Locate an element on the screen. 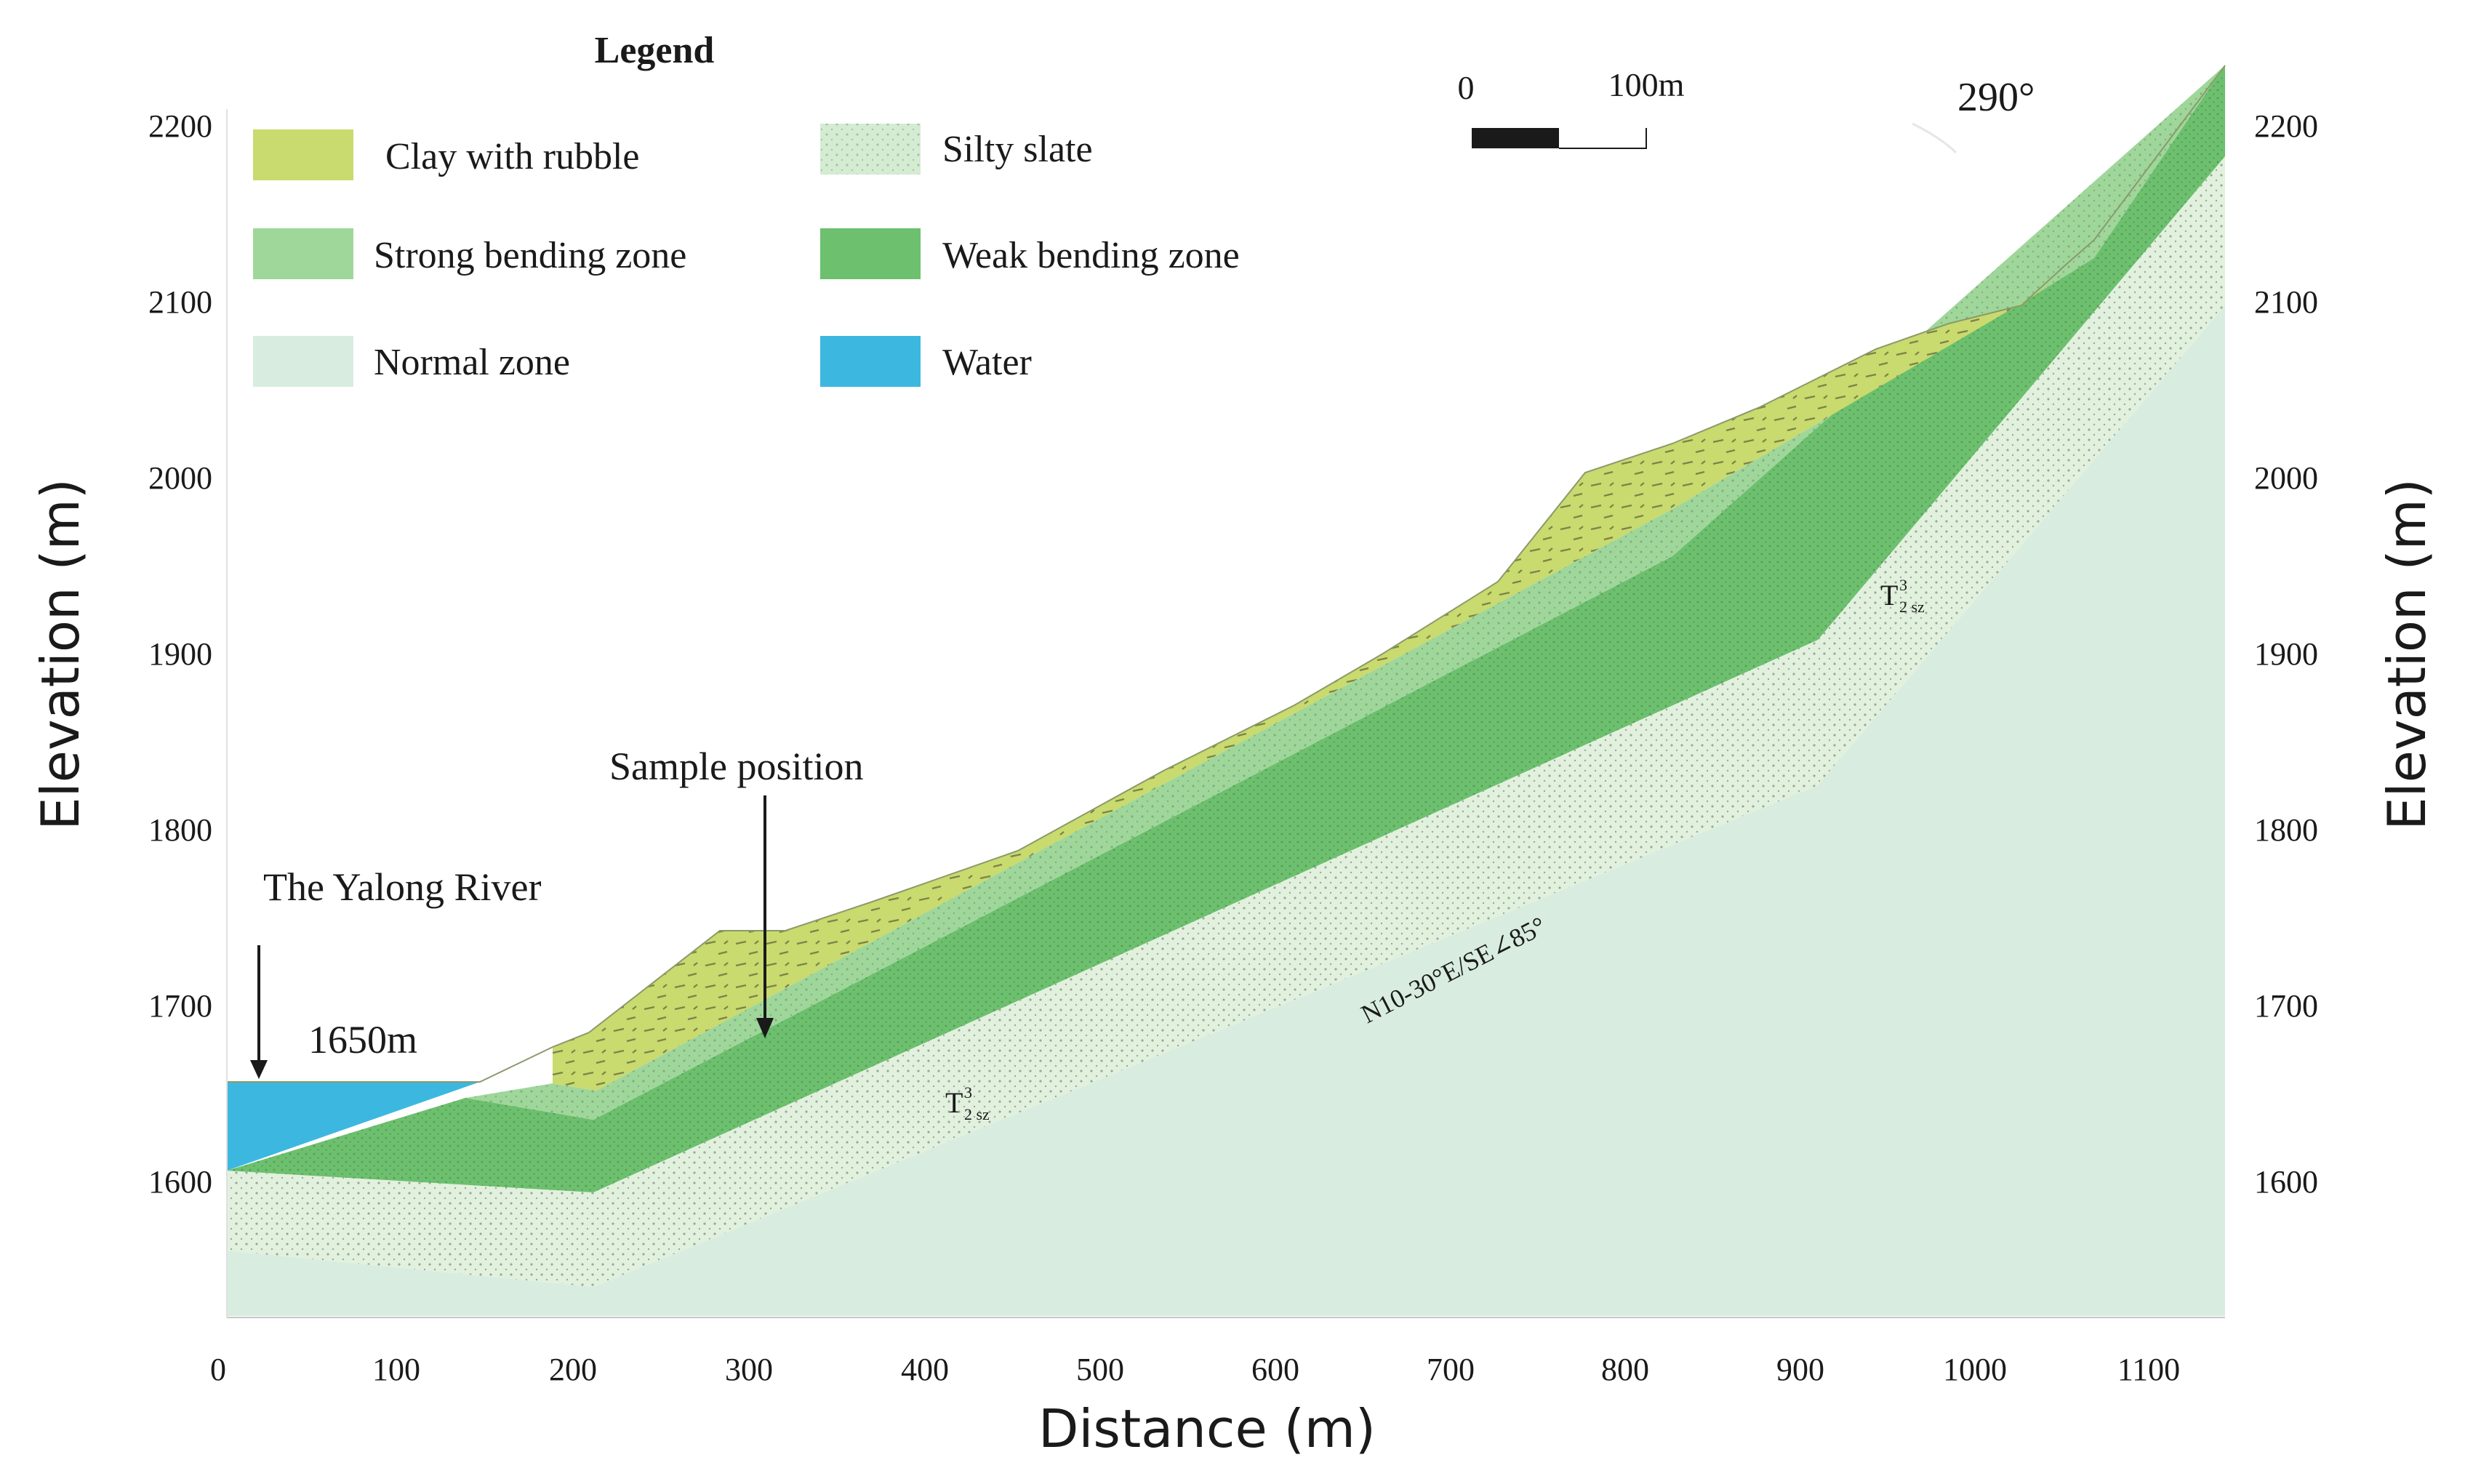  legend-label-normal-zone: Normal zone is located at coordinates (472, 362).